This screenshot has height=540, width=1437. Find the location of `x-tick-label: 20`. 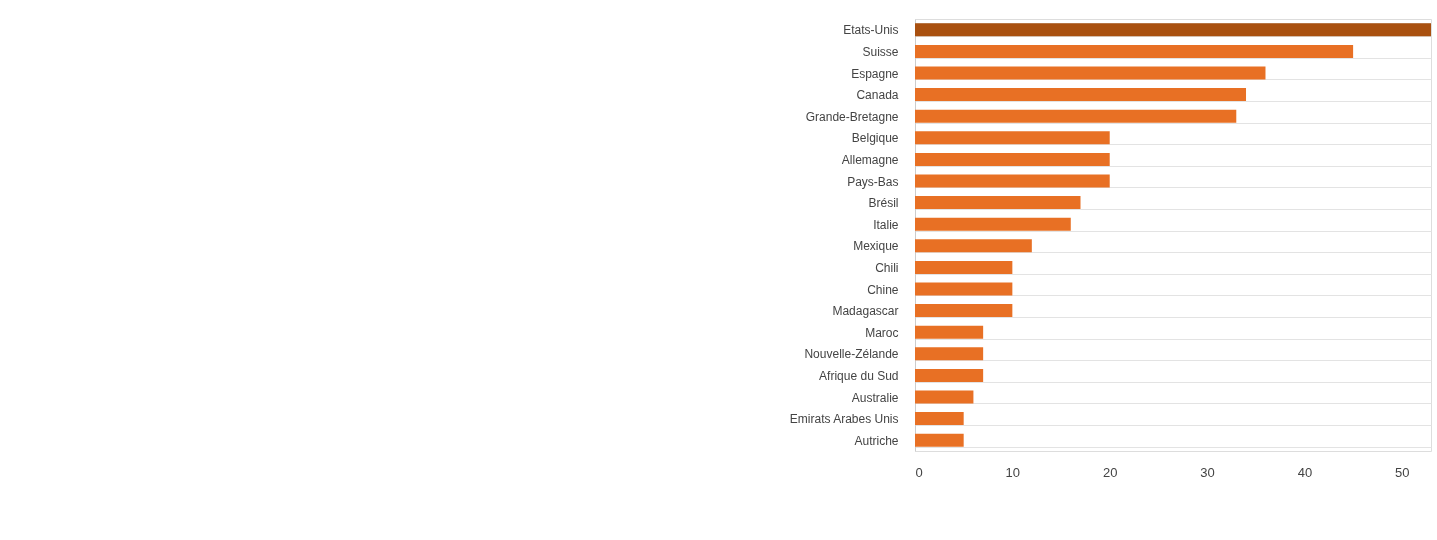

x-tick-label: 20 is located at coordinates (1110, 472).